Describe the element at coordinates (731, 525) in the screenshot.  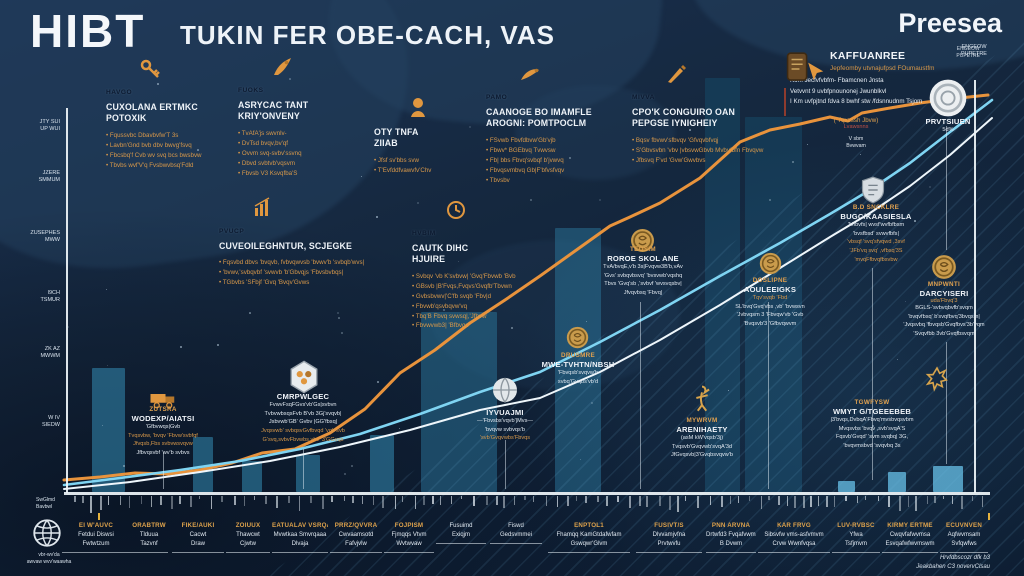
I see `timeline-label: PNN ARVNA` at that location.